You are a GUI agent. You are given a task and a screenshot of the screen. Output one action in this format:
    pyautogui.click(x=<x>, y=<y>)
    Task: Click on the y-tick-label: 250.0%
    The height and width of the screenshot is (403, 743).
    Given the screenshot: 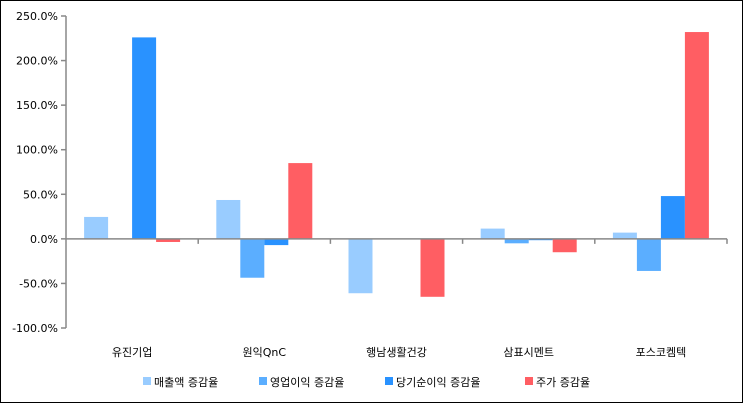 What is the action you would take?
    pyautogui.click(x=37, y=16)
    